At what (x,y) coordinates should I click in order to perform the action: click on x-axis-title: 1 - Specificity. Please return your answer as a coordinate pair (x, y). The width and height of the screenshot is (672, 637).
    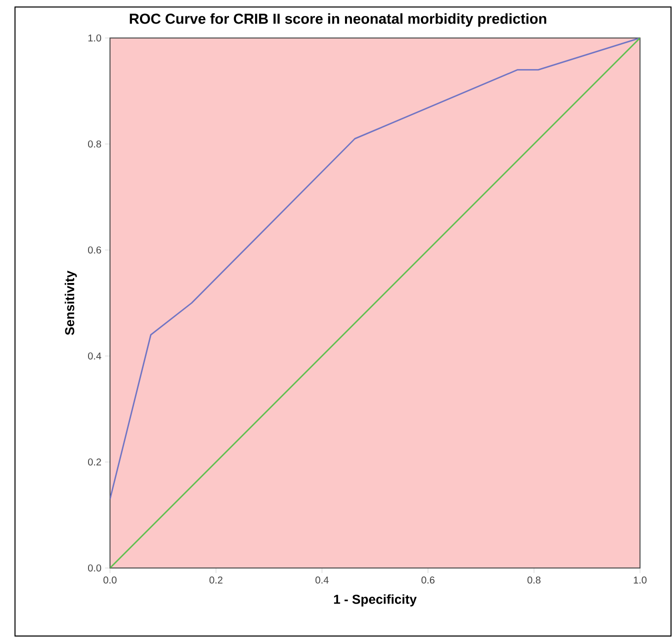
    Looking at the image, I should click on (375, 600).